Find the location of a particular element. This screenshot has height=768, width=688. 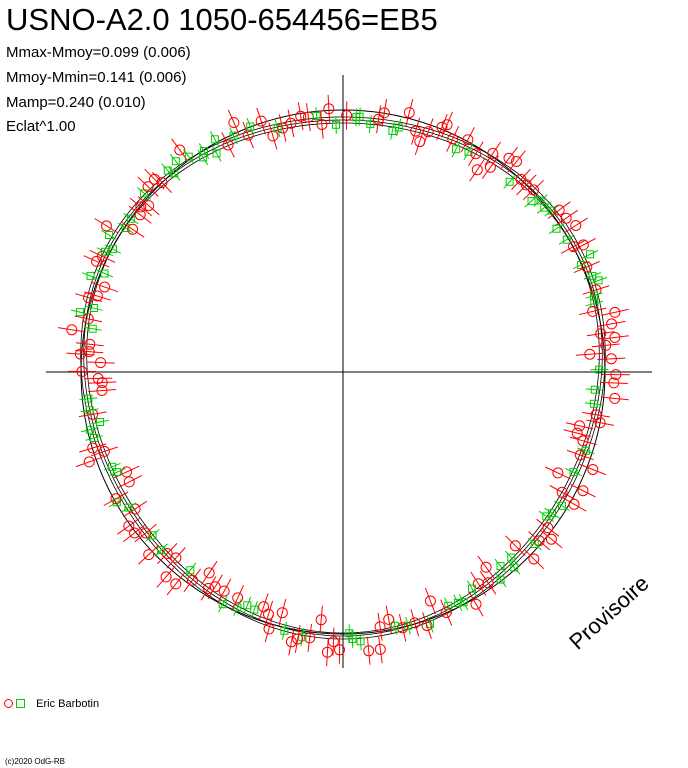

legend-circle-icon is located at coordinates (8, 703).